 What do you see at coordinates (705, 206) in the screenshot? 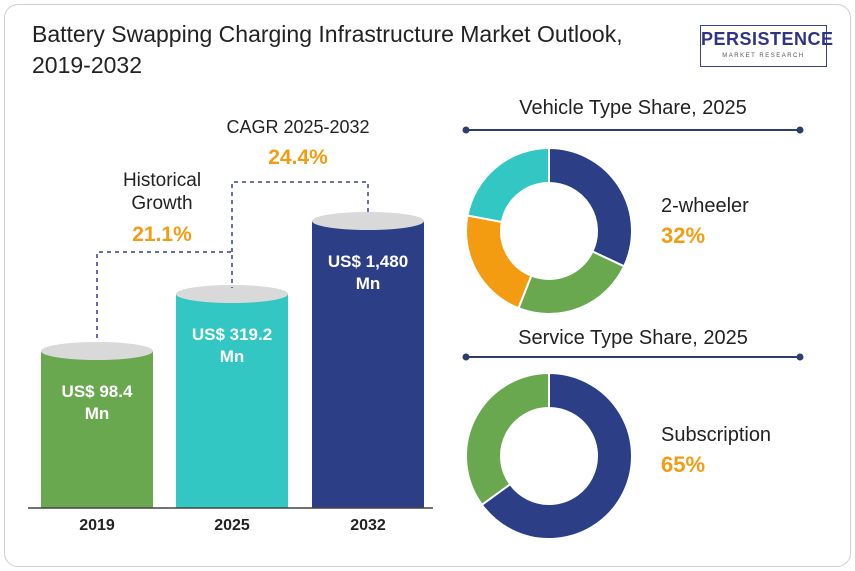
I see `donut-callout-label: 2-wheeler` at bounding box center [705, 206].